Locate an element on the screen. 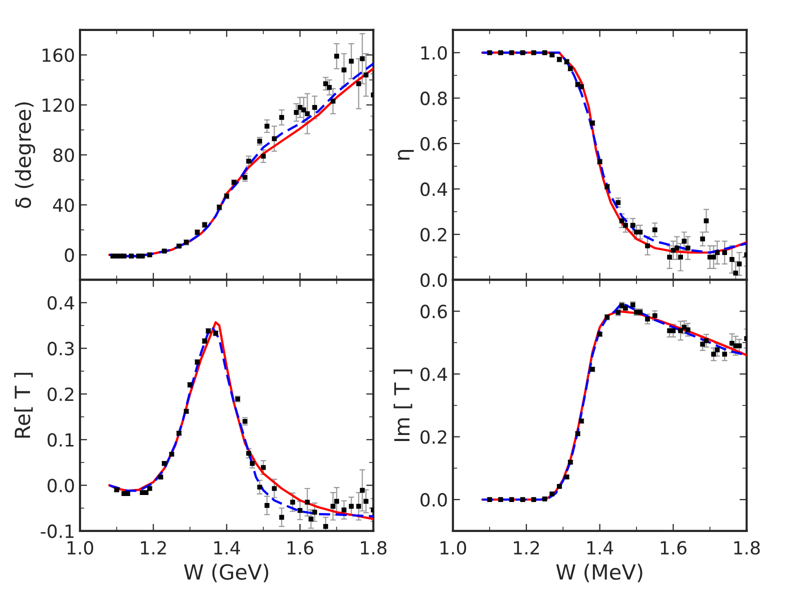 This screenshot has height=611, width=796. y-tick-label: 1.0 is located at coordinates (434, 53).